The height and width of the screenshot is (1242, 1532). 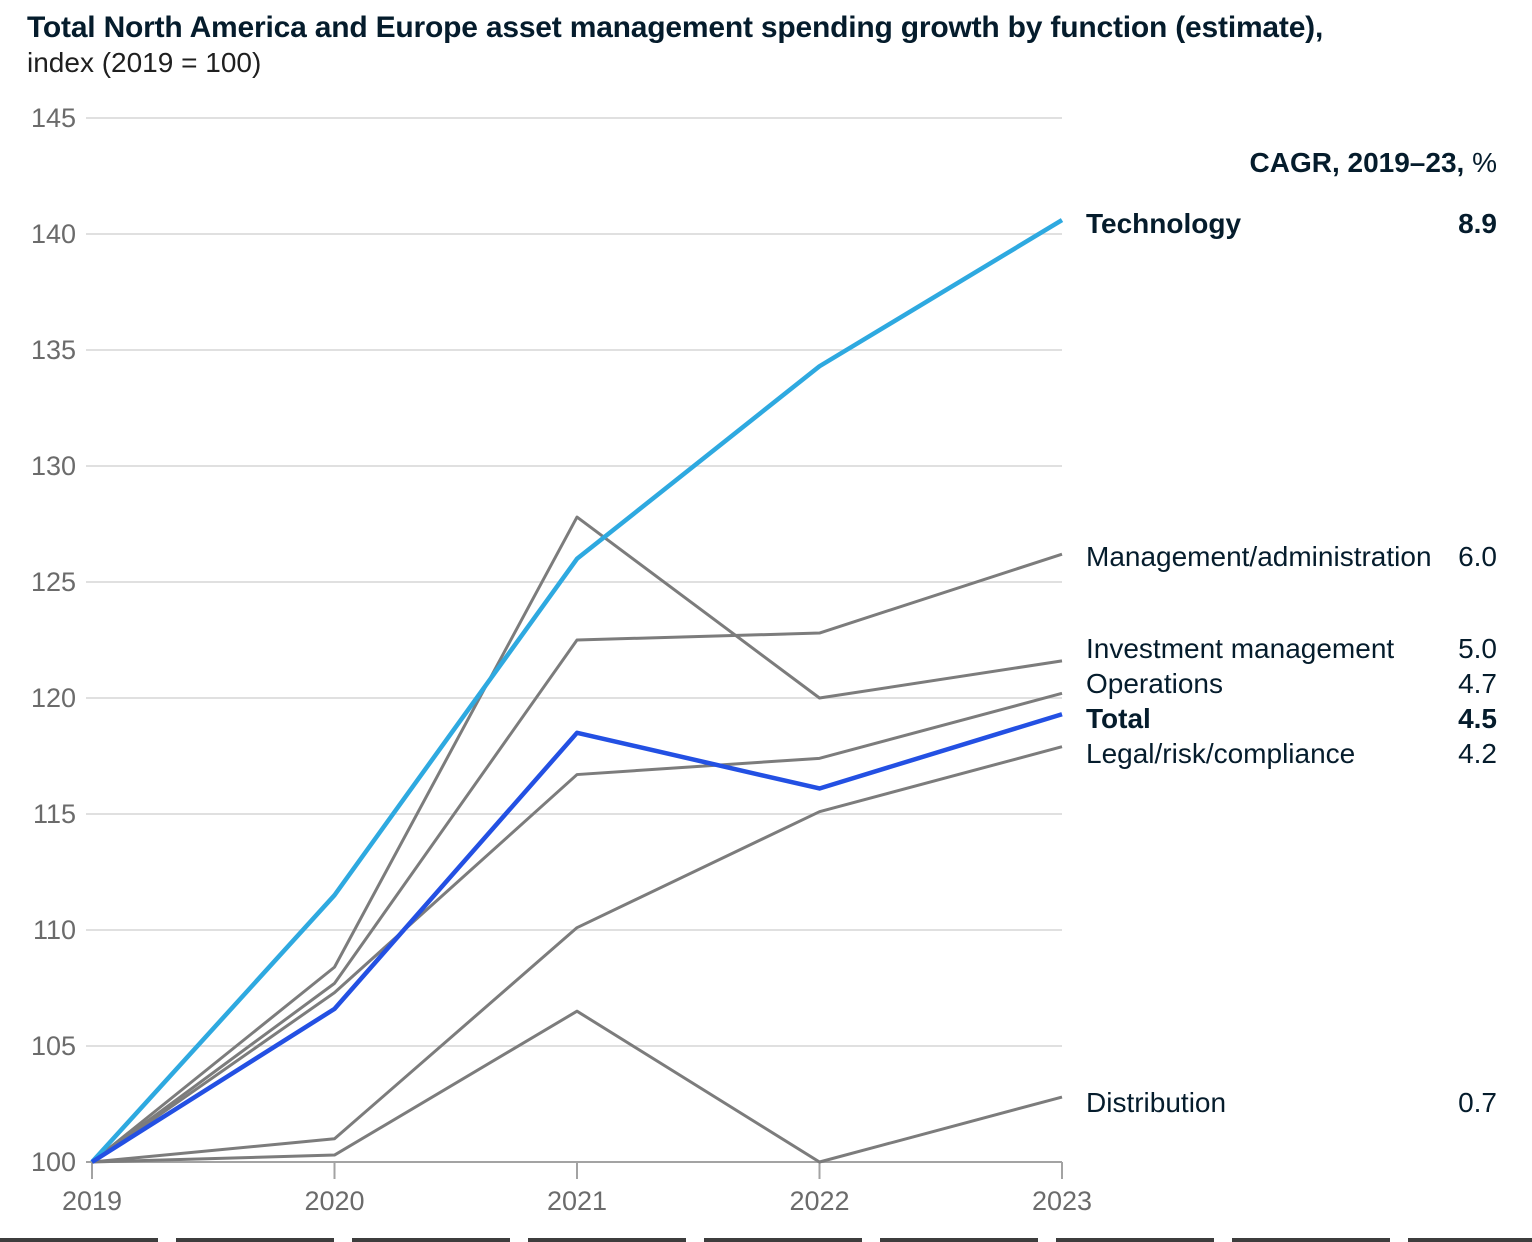 What do you see at coordinates (1291, 719) in the screenshot?
I see `legend-row-total: Total 4.5` at bounding box center [1291, 719].